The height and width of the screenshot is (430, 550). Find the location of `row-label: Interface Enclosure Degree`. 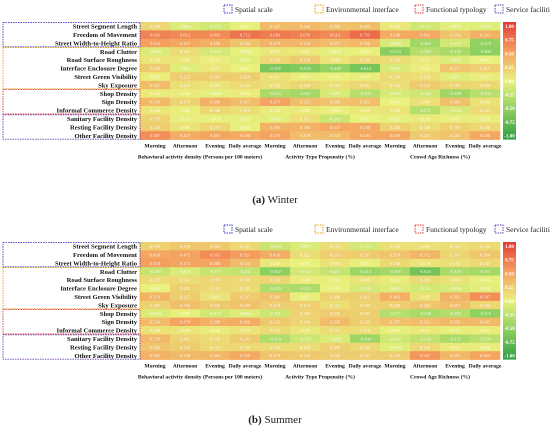

row-label: Interface Enclosure Degree is located at coordinates (98, 69).